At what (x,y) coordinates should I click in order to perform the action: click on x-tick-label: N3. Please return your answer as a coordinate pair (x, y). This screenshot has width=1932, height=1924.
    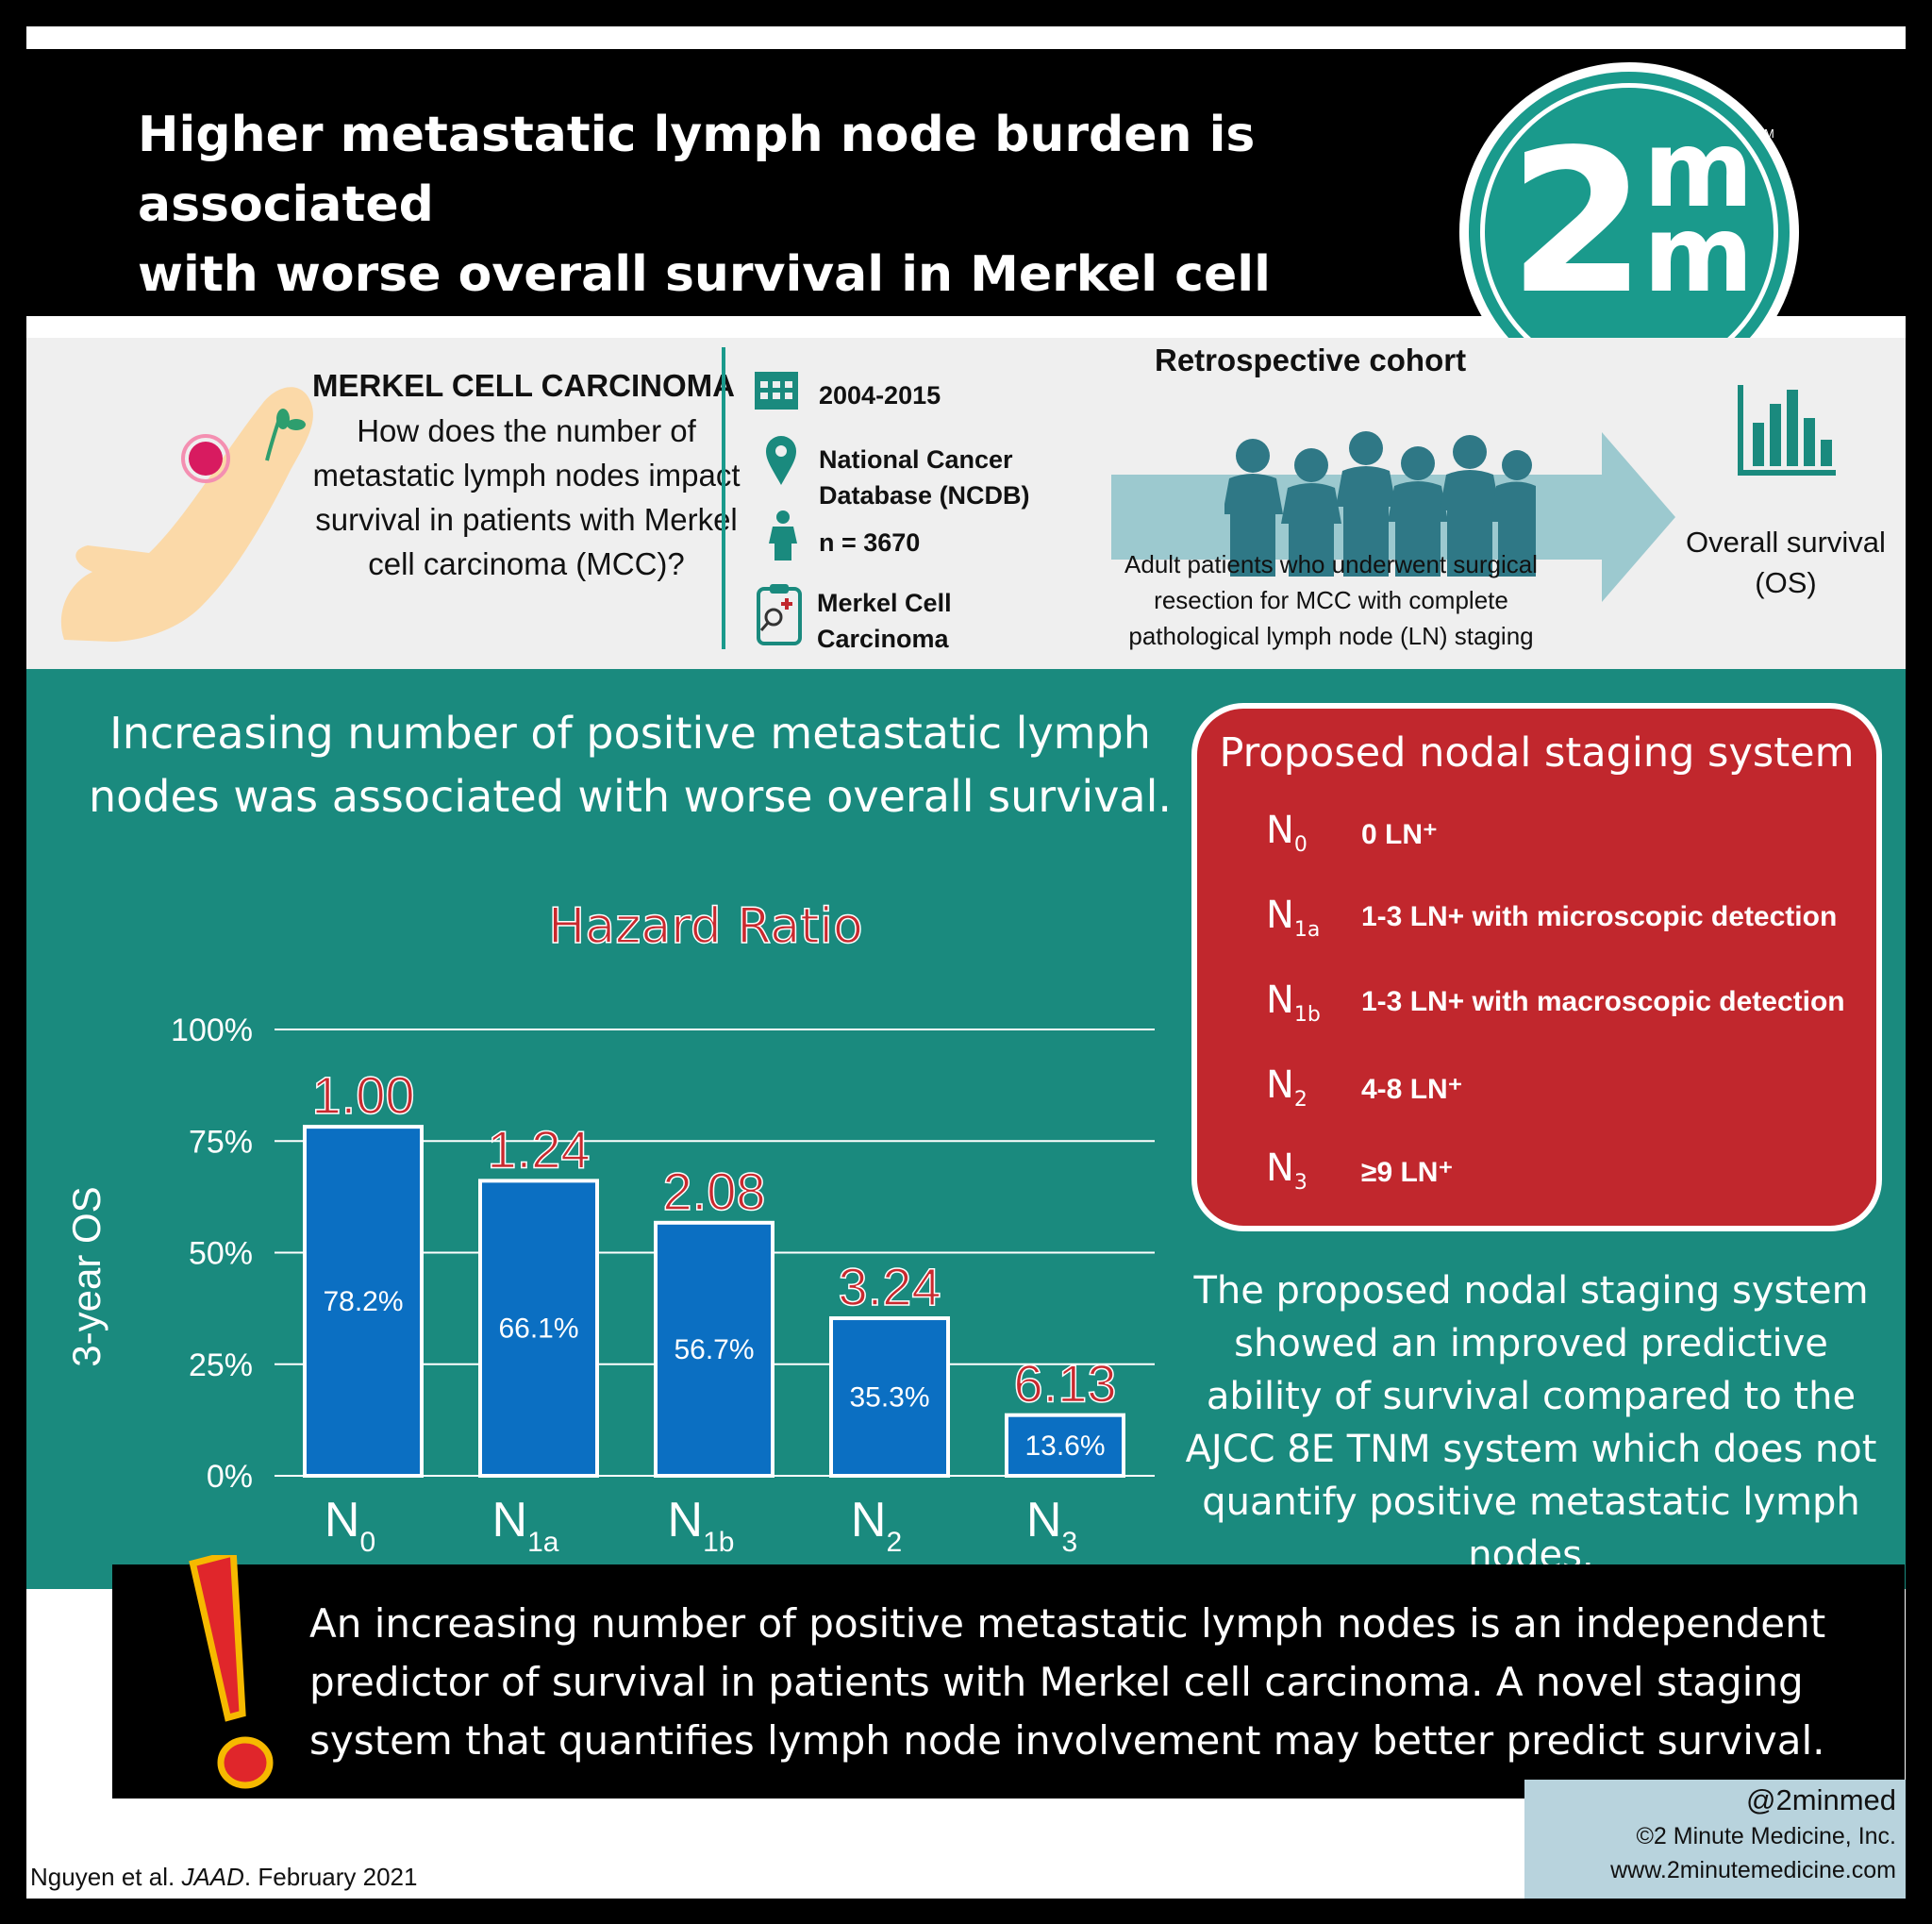
    Looking at the image, I should click on (1052, 1525).